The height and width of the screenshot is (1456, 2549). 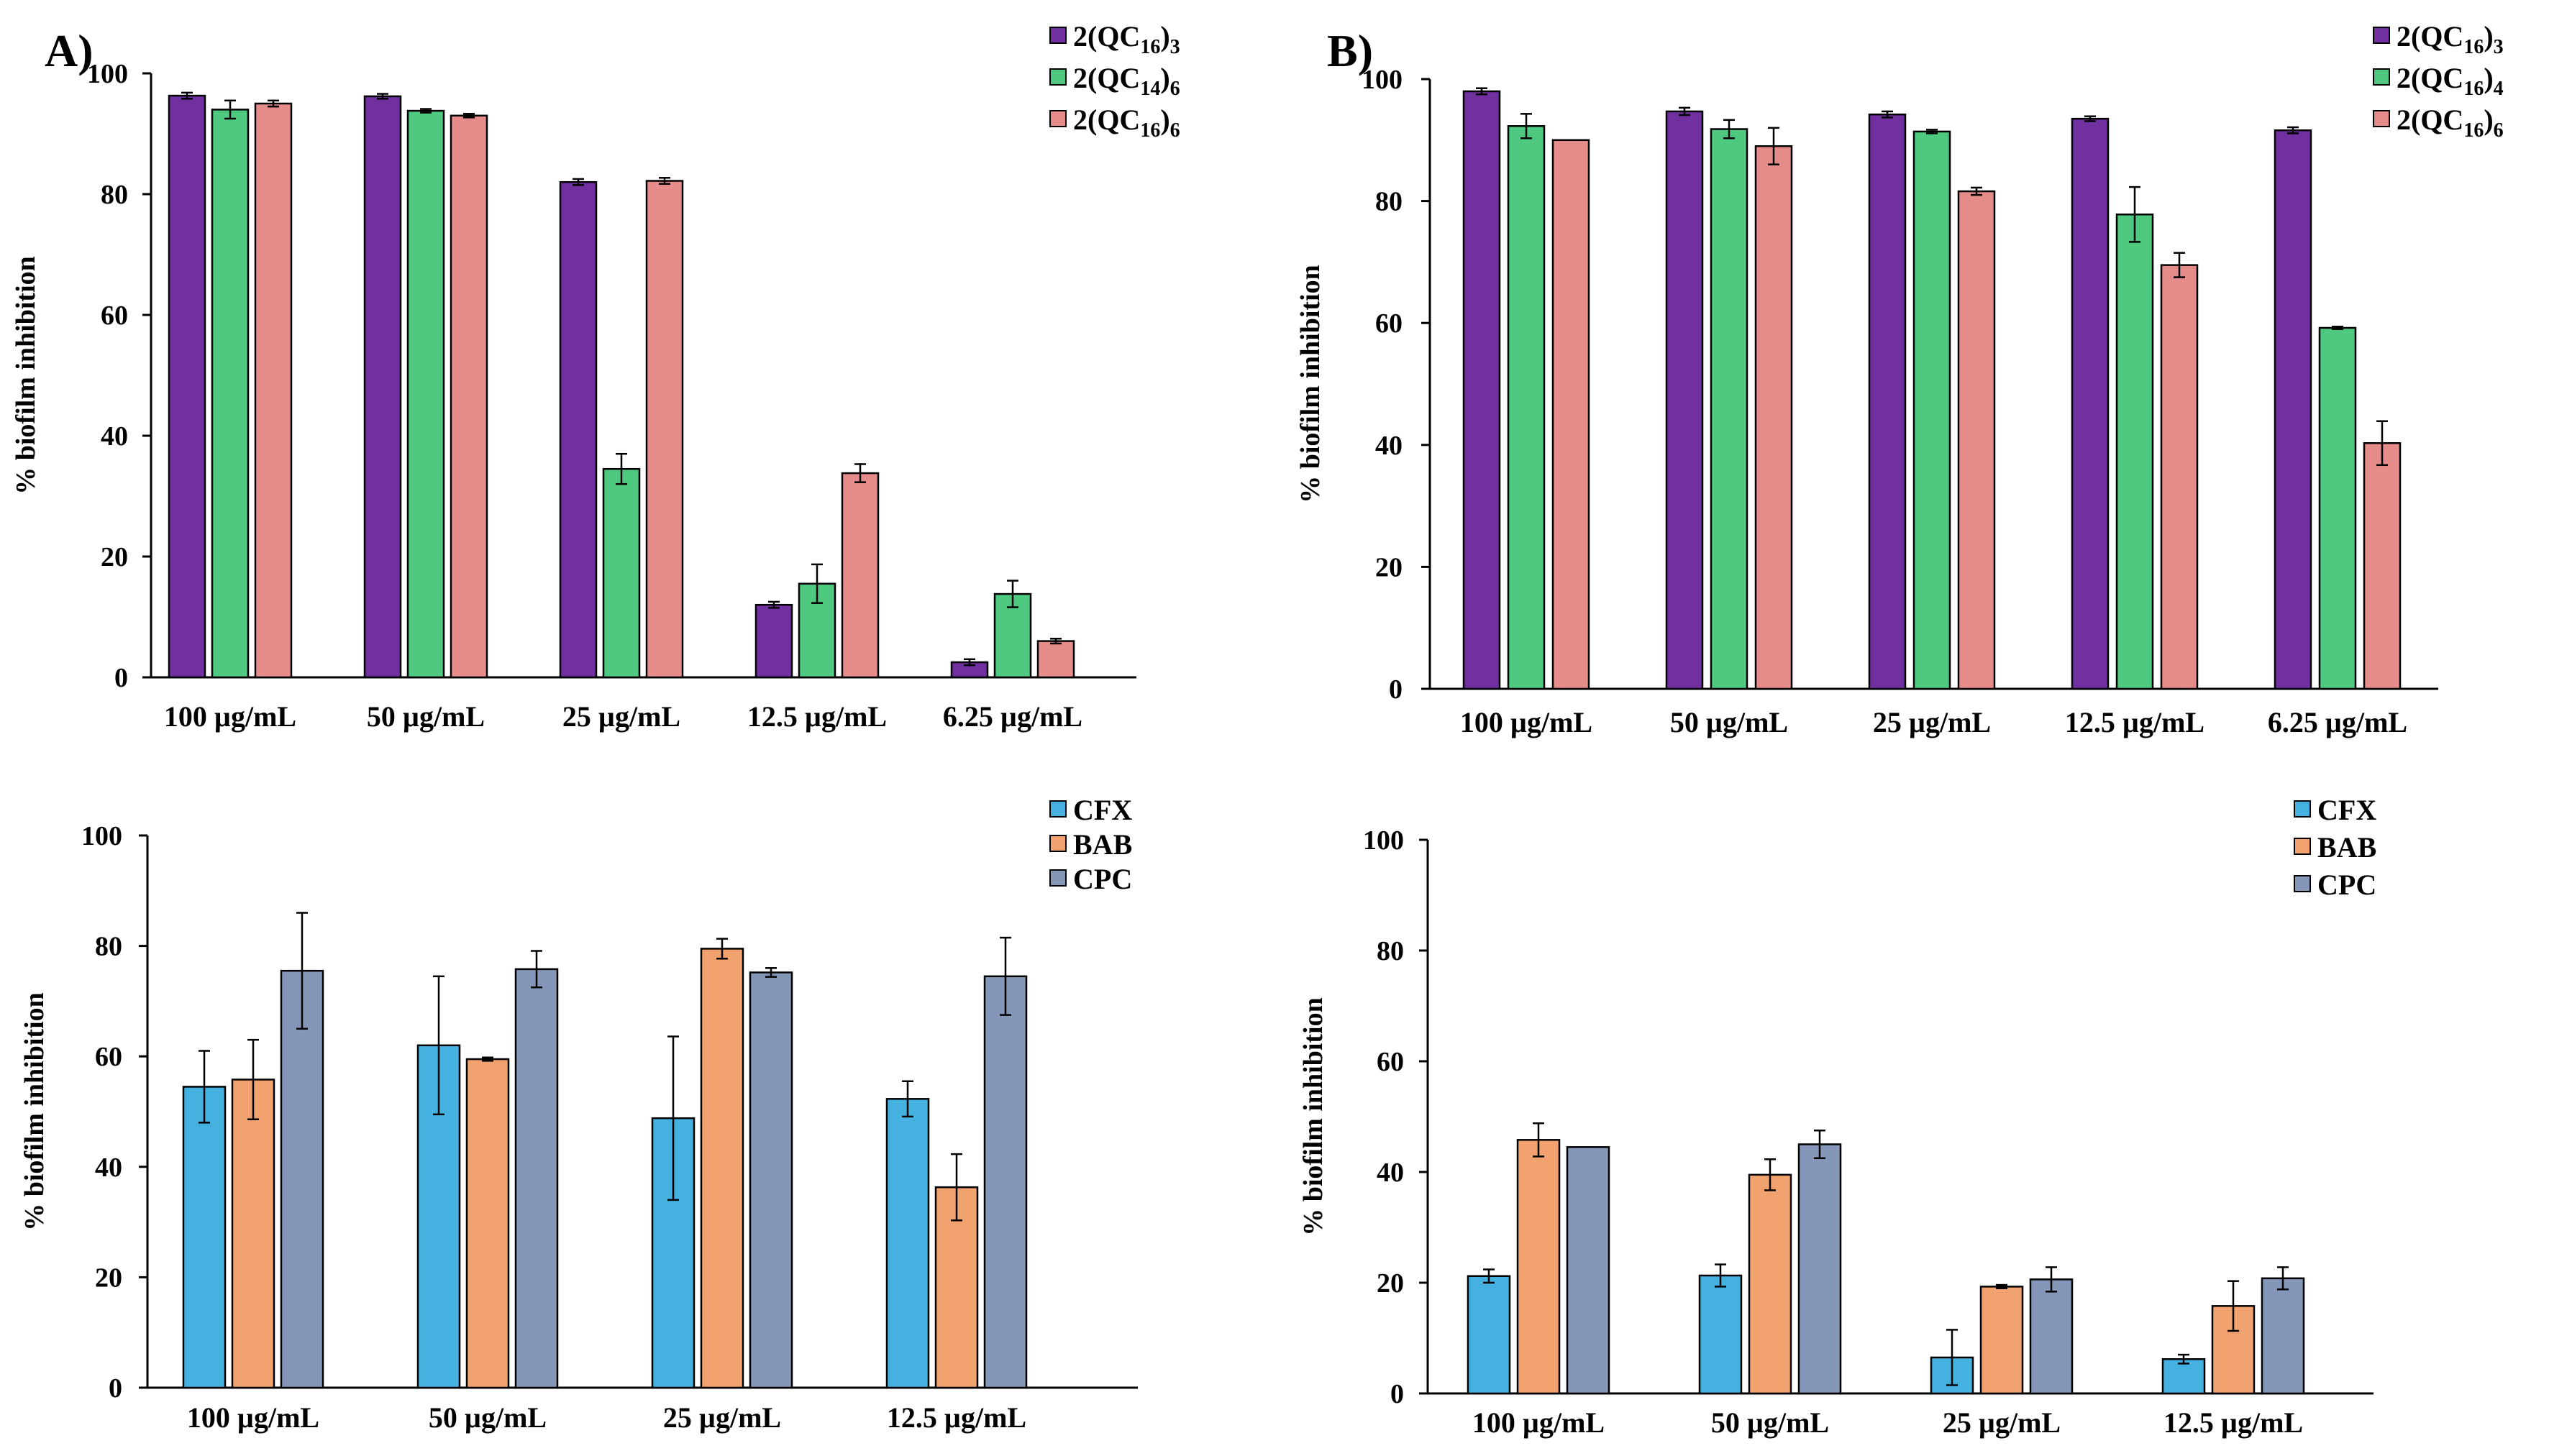 What do you see at coordinates (69, 51) in the screenshot?
I see `panel-letter-a: A)` at bounding box center [69, 51].